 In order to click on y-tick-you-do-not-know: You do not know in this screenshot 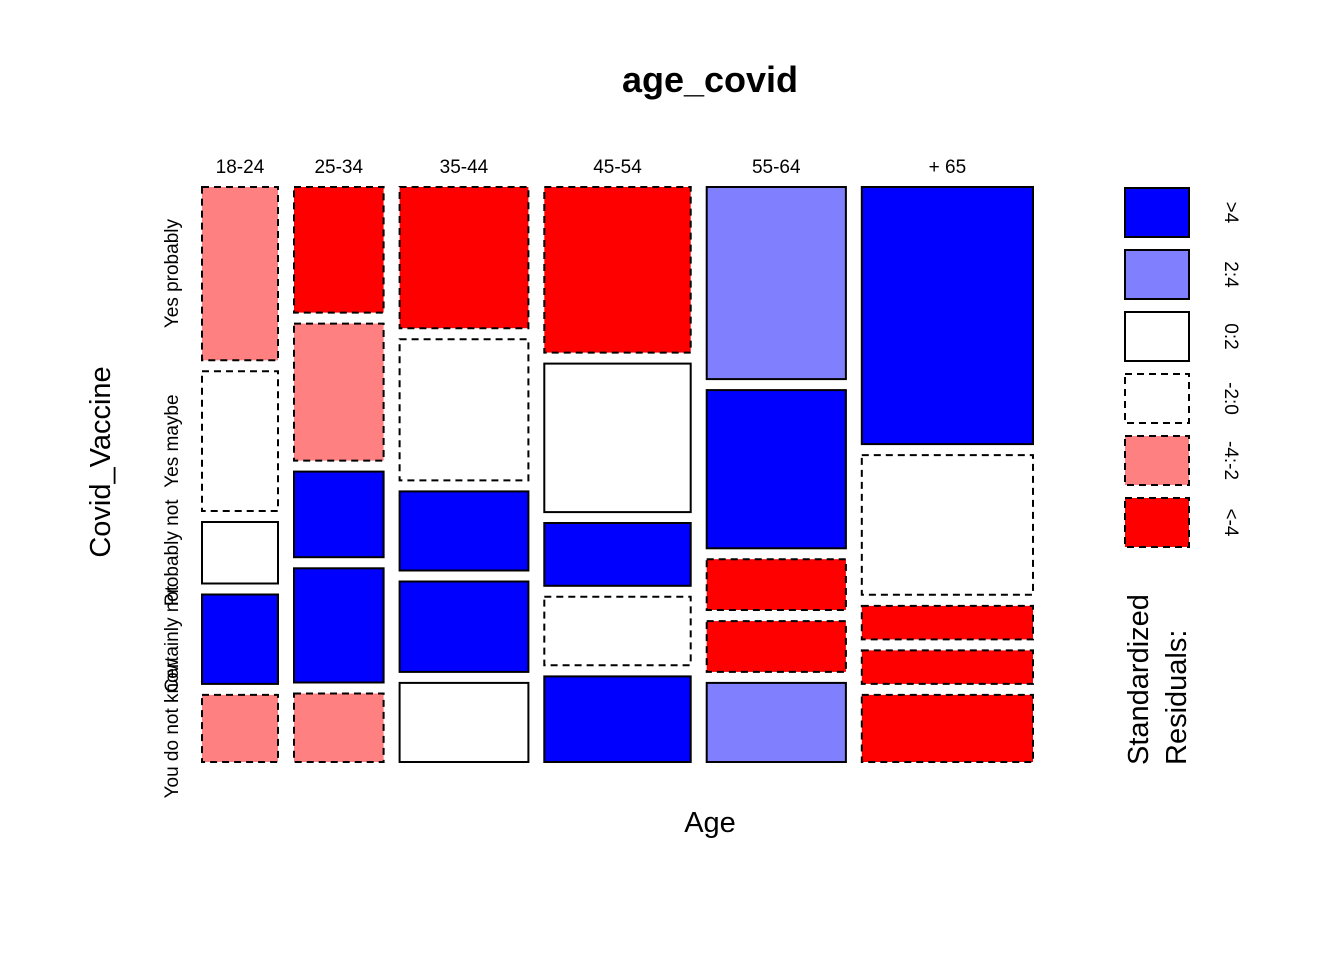, I will do `click(172, 728)`.